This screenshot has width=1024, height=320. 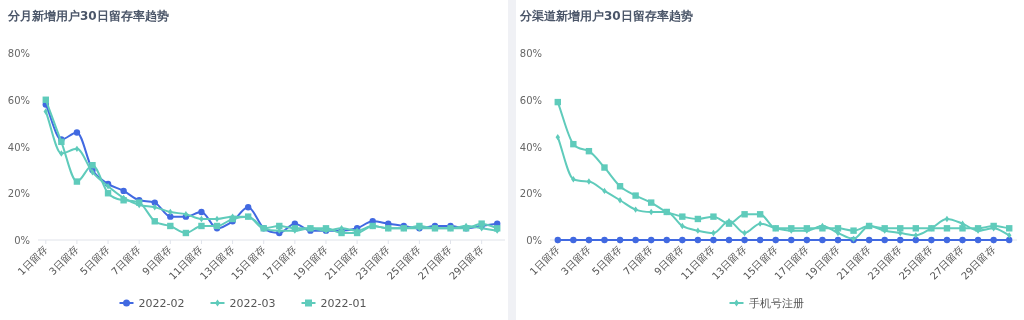 What do you see at coordinates (343, 303) in the screenshot?
I see `legend-label: 2022-01` at bounding box center [343, 303].